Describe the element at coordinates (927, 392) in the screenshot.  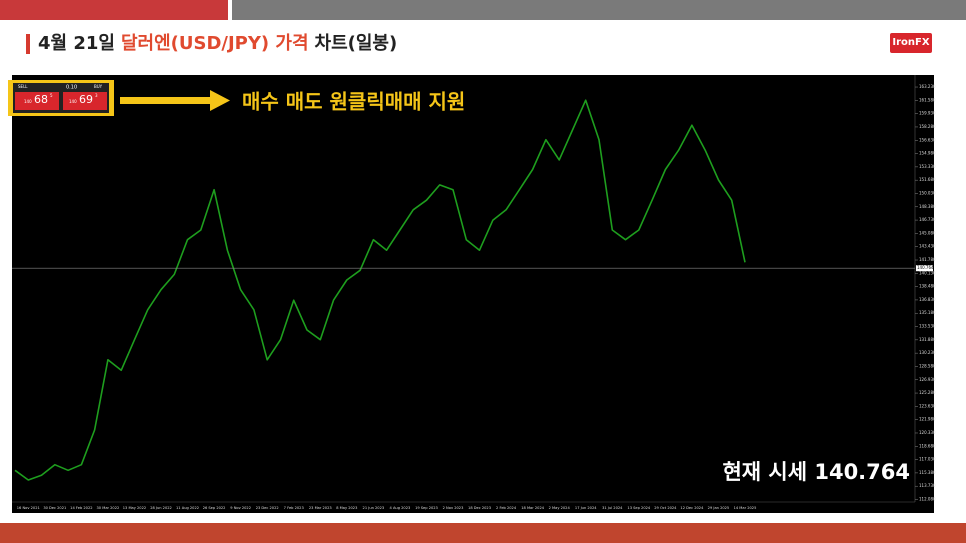
I see `y-tick-label: 125.280` at that location.